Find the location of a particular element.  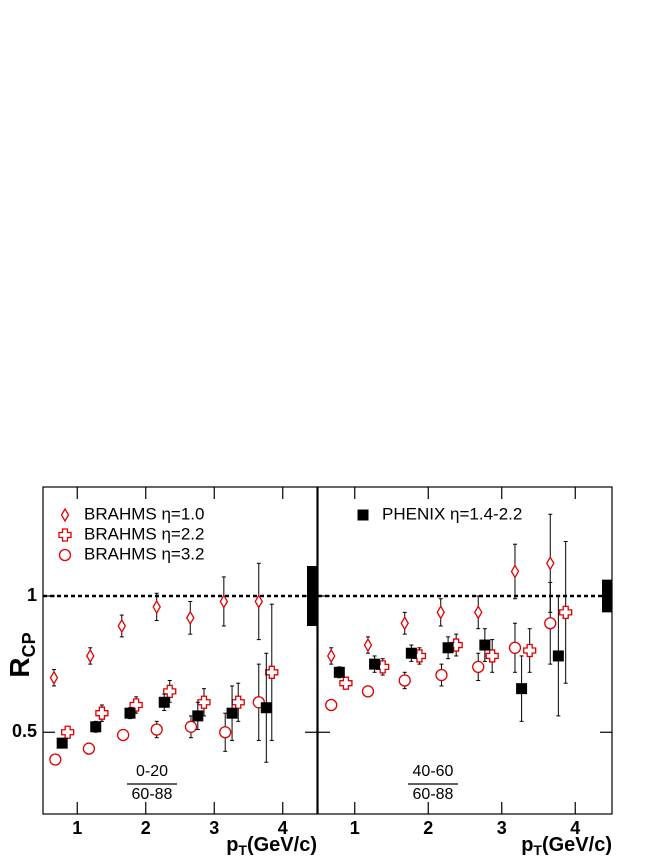

legend-label: BRAHMS η=1.0 is located at coordinates (144, 513).